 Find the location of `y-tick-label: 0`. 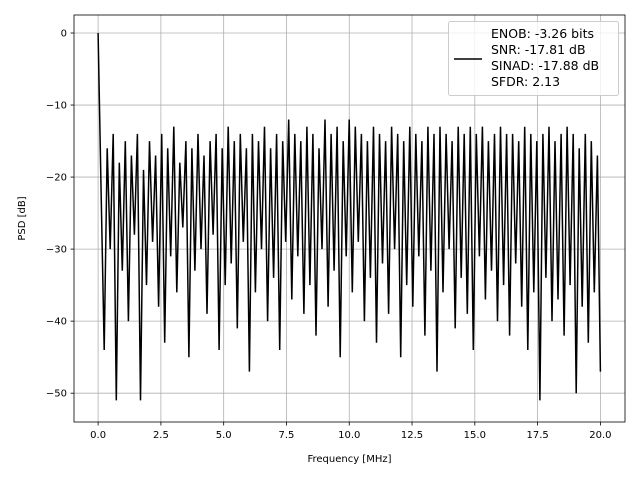

y-tick-label: 0 is located at coordinates (64, 34).